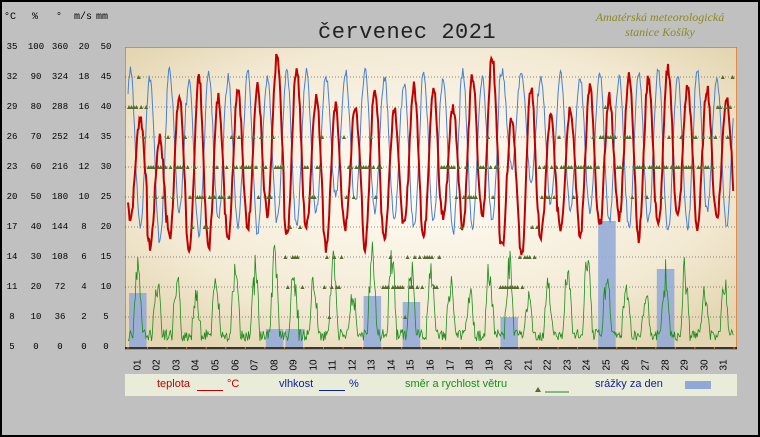  What do you see at coordinates (629, 384) in the screenshot?
I see `legend-rain-label: srážky za den` at bounding box center [629, 384].